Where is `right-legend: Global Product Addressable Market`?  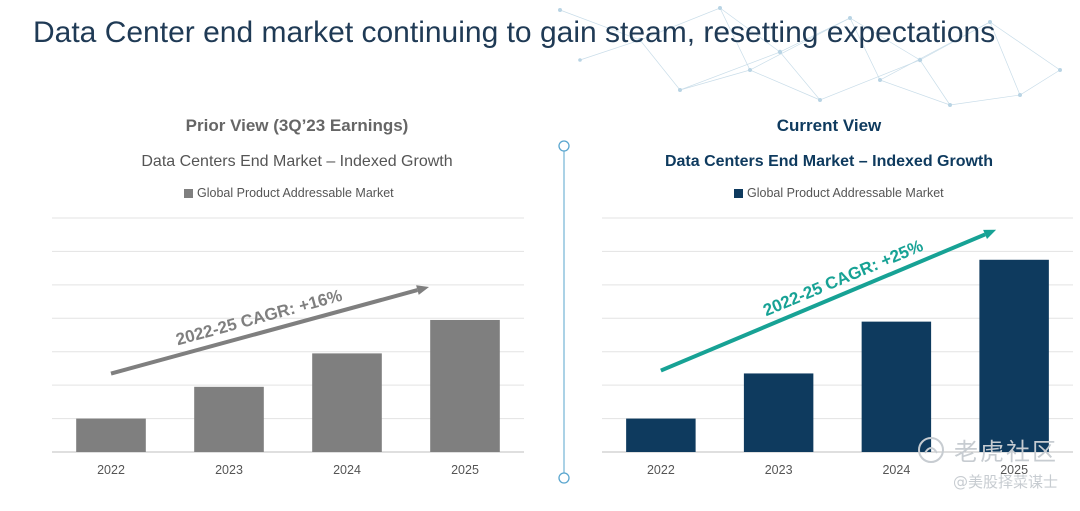 right-legend: Global Product Addressable Market is located at coordinates (839, 193).